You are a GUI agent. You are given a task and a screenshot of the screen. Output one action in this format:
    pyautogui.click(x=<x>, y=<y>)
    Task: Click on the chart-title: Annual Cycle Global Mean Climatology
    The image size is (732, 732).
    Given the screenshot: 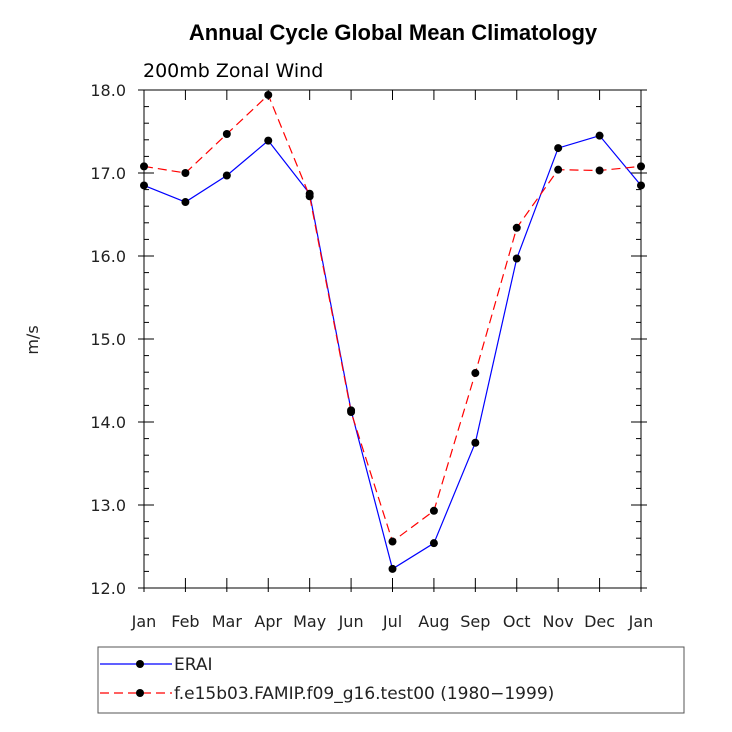 What is the action you would take?
    pyautogui.click(x=393, y=32)
    